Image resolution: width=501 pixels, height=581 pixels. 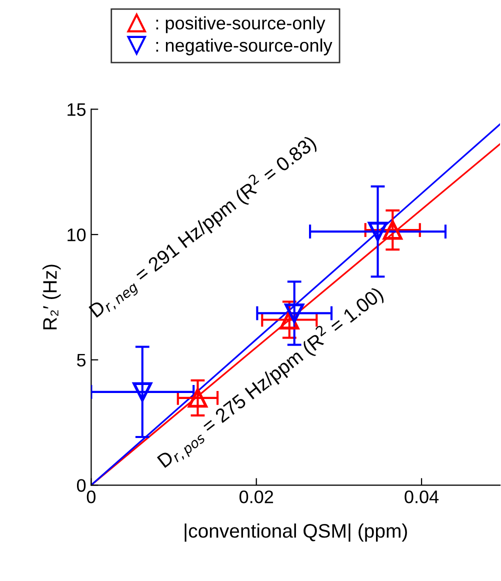 What do you see at coordinates (295, 532) in the screenshot?
I see `x-axis-title: |conventional QSM| (ppm)` at bounding box center [295, 532].